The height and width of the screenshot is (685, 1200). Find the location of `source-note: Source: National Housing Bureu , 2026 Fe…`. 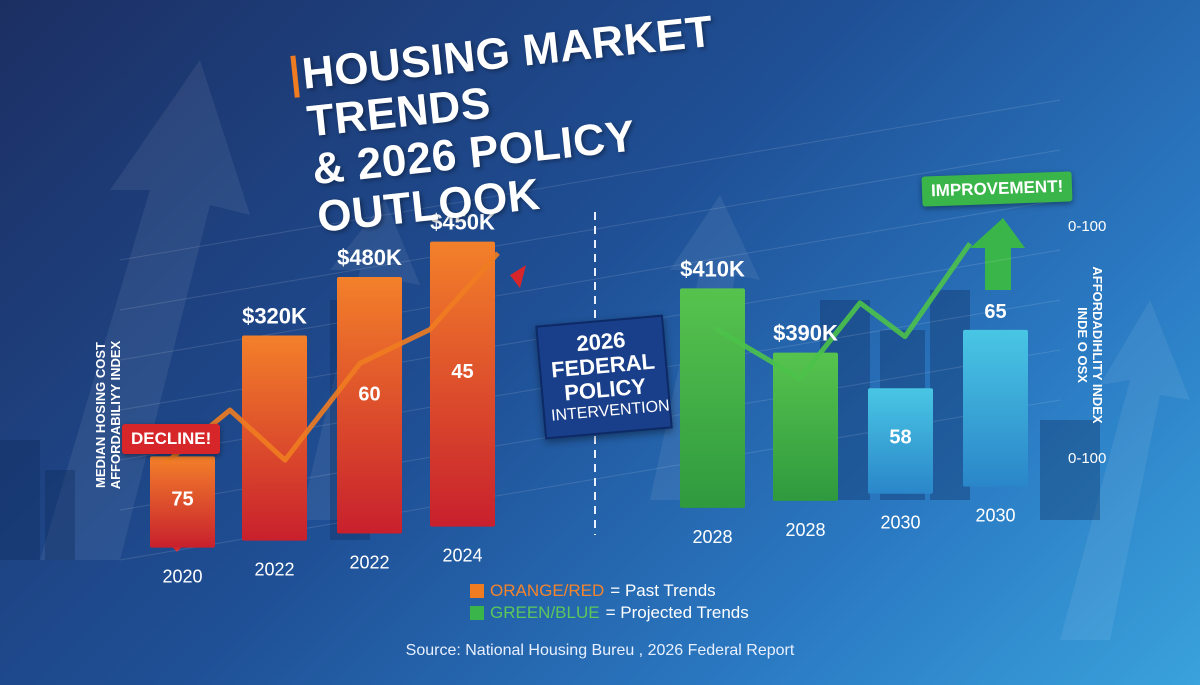

source-note: Source: National Housing Bureu , 2026 Fe… is located at coordinates (600, 650).